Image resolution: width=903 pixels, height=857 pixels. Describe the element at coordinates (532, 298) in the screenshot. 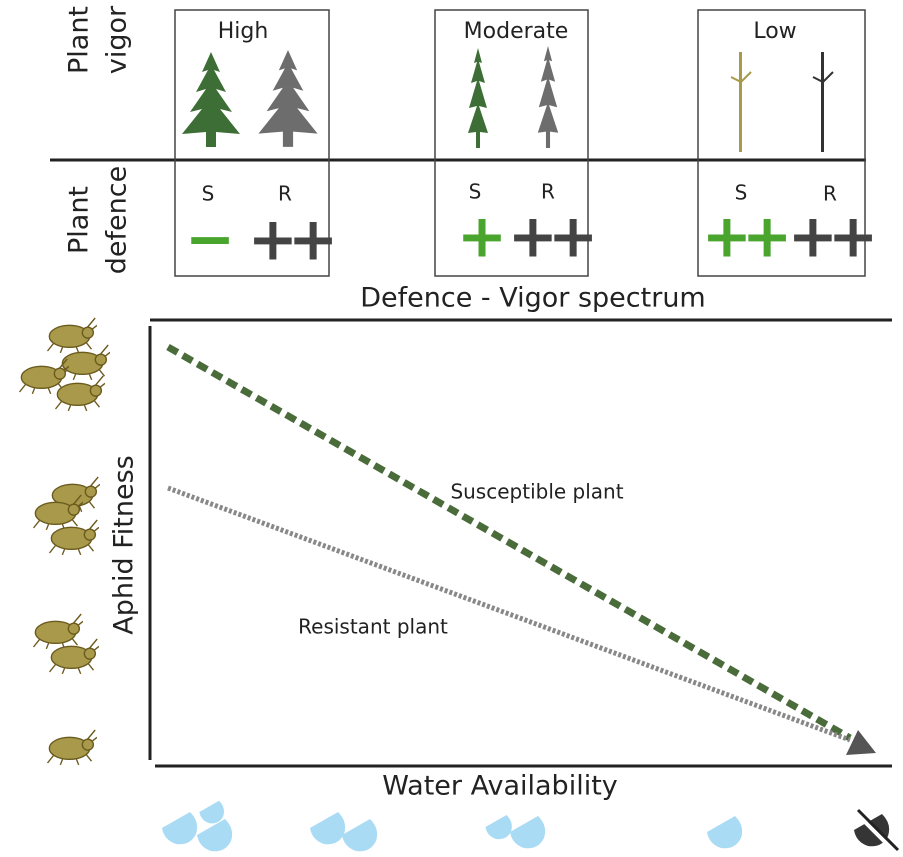

I see `spectrum-label: Defence - Vigor spectrum` at that location.